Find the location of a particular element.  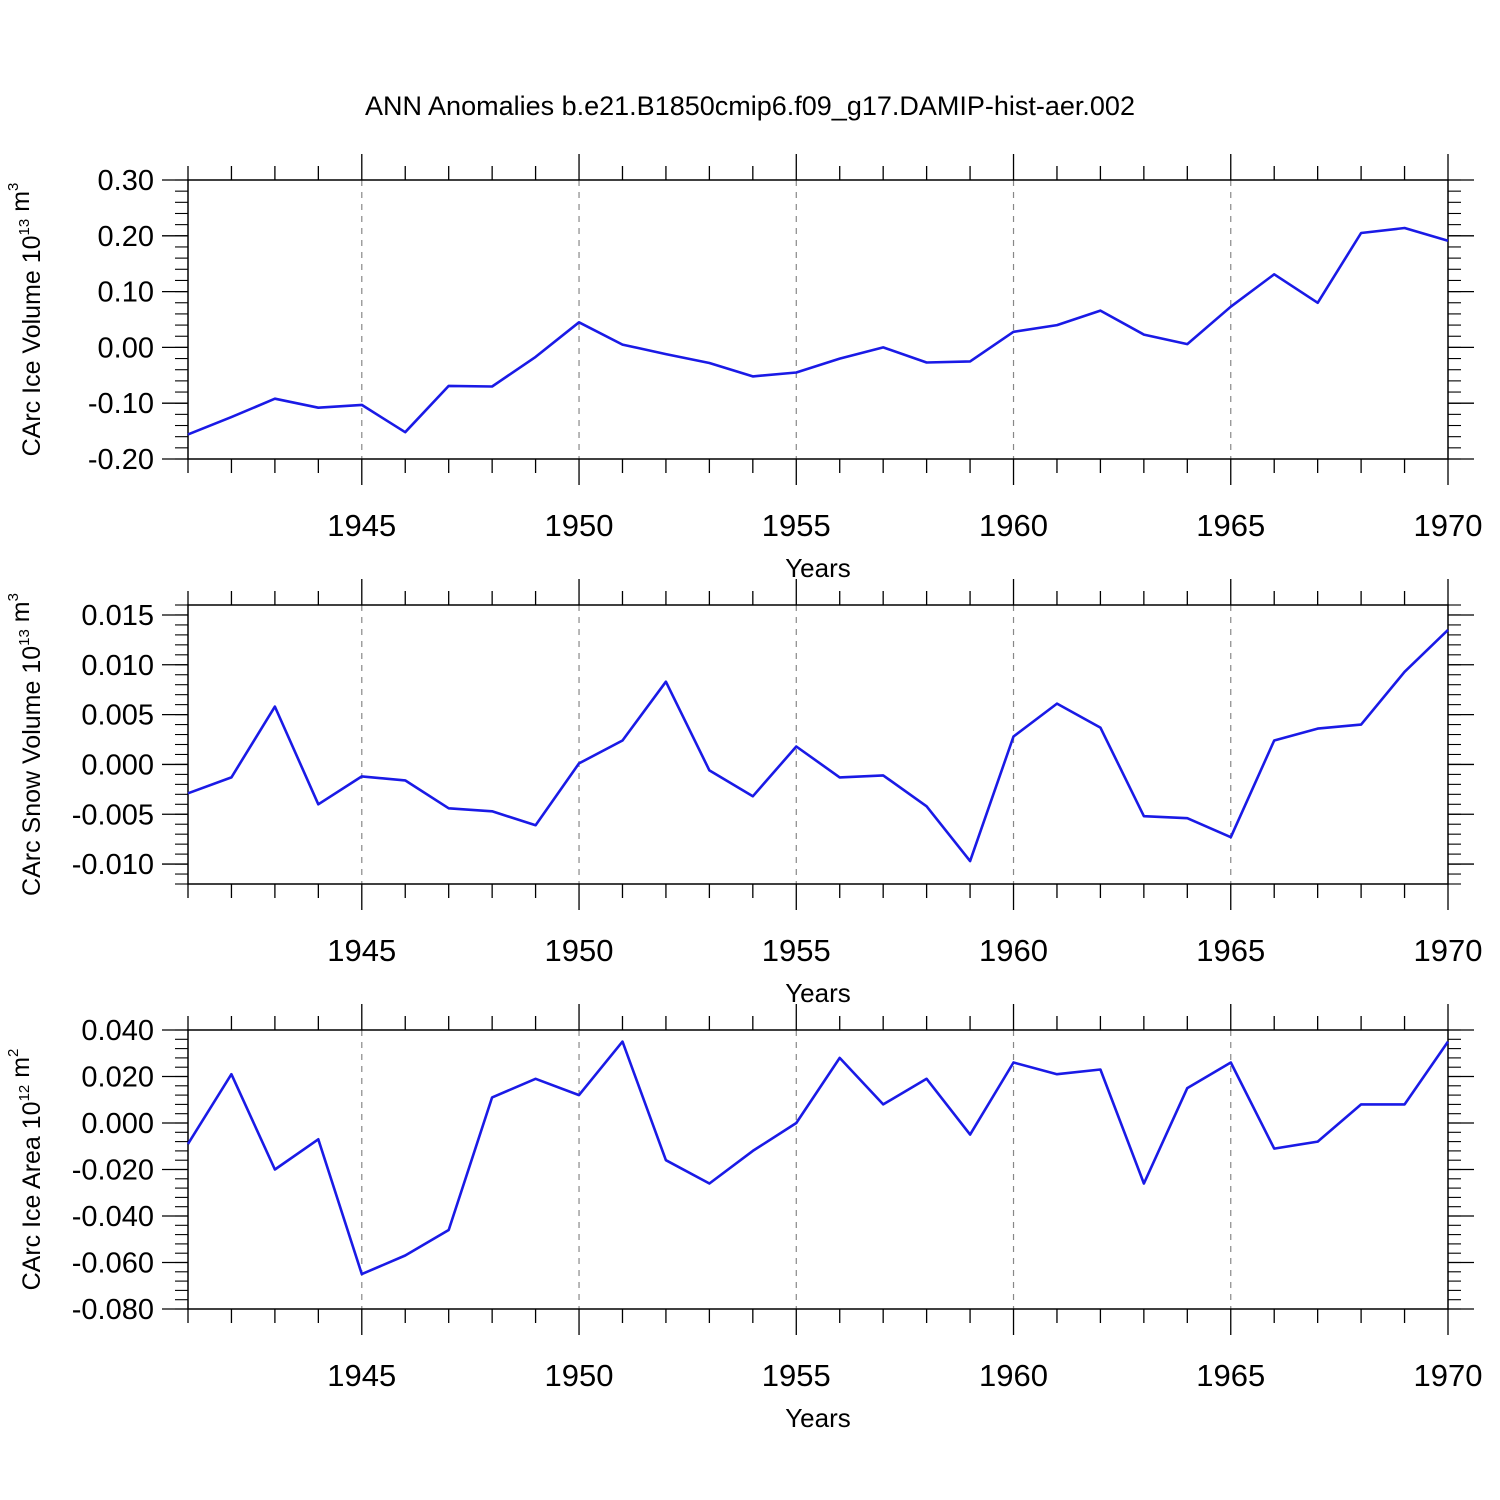

y-tick-label: -0.020 is located at coordinates (113, 1171).